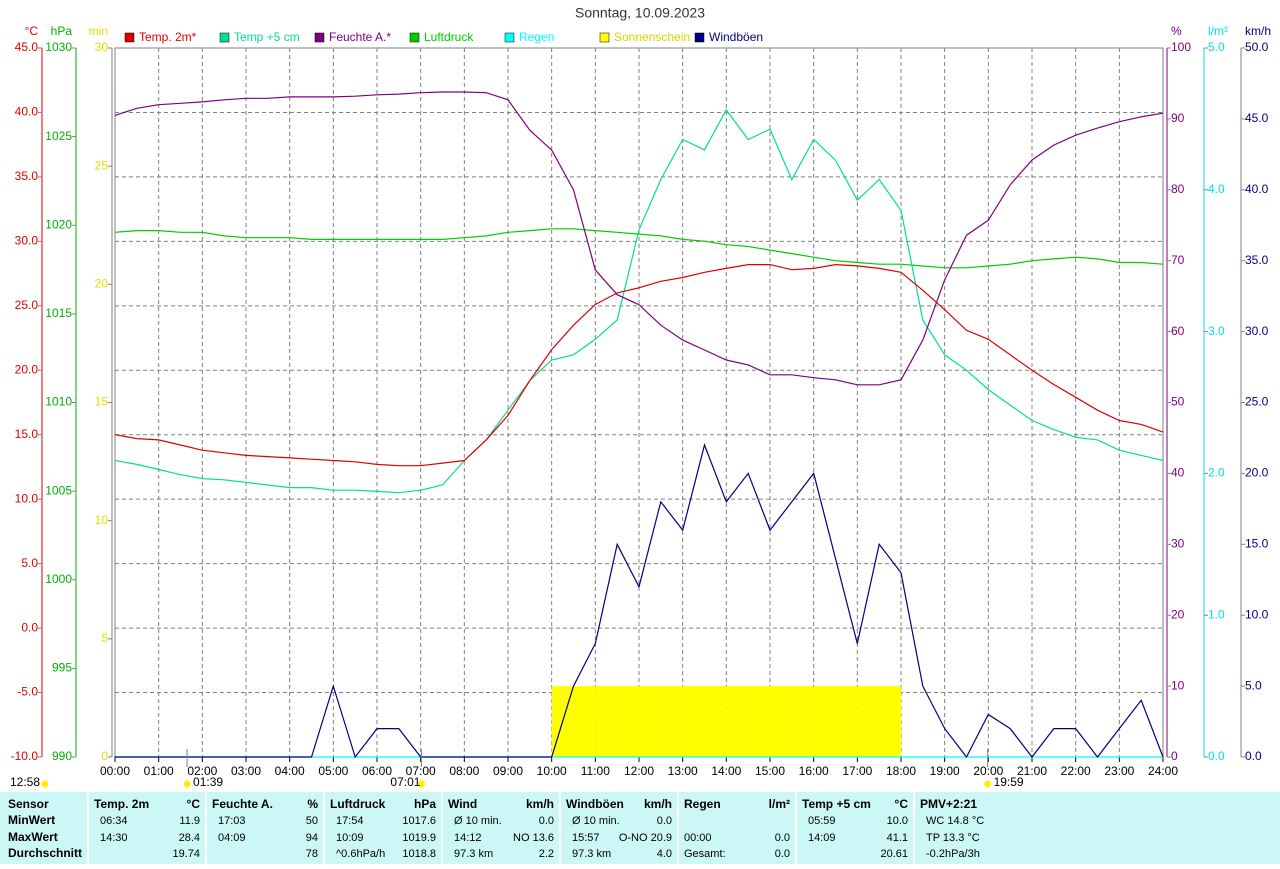 The width and height of the screenshot is (1280, 869). Describe the element at coordinates (360, 37) in the screenshot. I see `legend-label: Feuchte A.*` at that location.